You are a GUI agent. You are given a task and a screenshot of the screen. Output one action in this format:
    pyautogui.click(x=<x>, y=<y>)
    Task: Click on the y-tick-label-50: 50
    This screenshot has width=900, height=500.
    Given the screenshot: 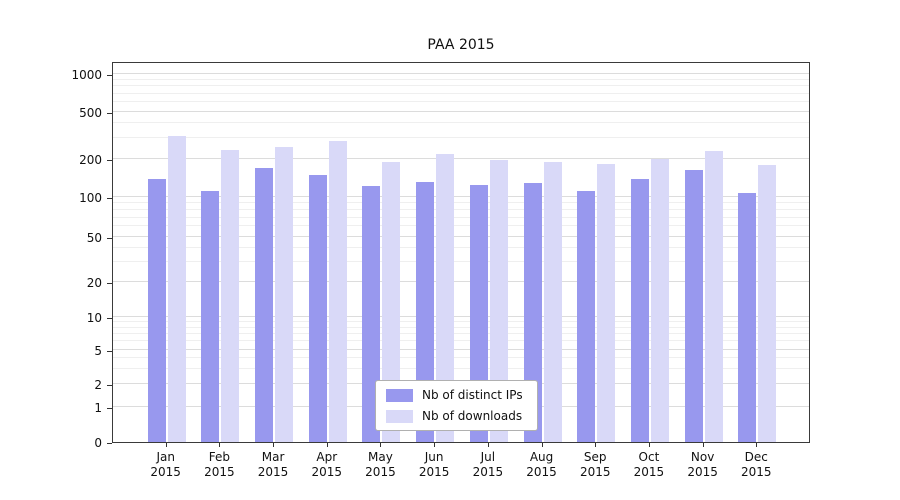 What is the action you would take?
    pyautogui.click(x=94, y=238)
    